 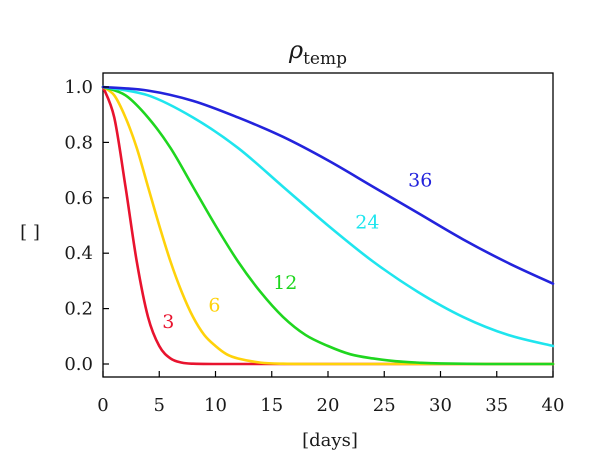 What do you see at coordinates (78, 364) in the screenshot?
I see `y-tick-label: 0.0` at bounding box center [78, 364].